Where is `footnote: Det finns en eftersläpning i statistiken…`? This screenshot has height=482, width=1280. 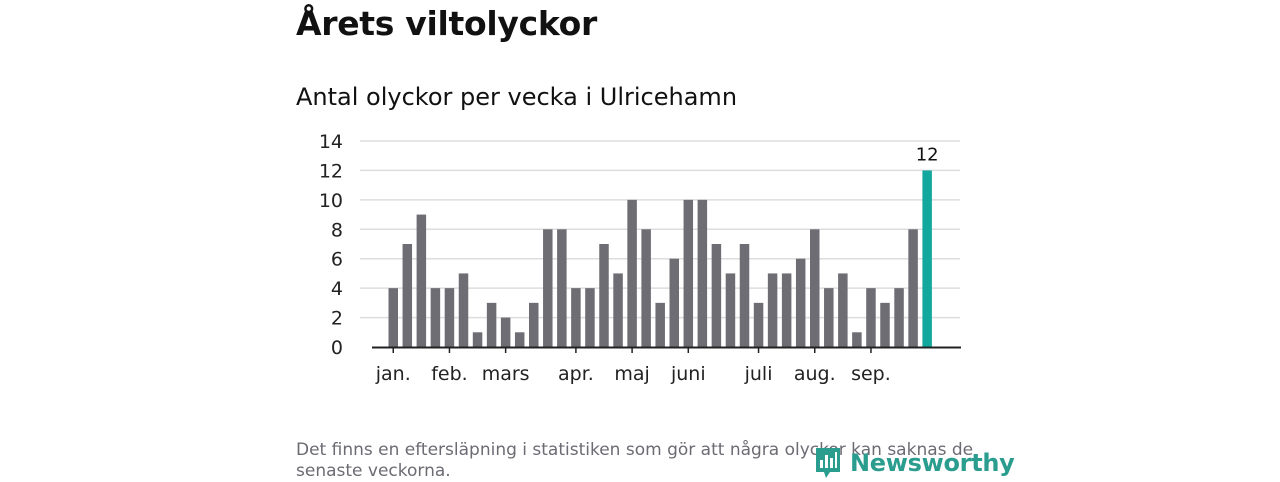 footnote: Det finns en eftersläpning i statistiken… is located at coordinates (635, 460).